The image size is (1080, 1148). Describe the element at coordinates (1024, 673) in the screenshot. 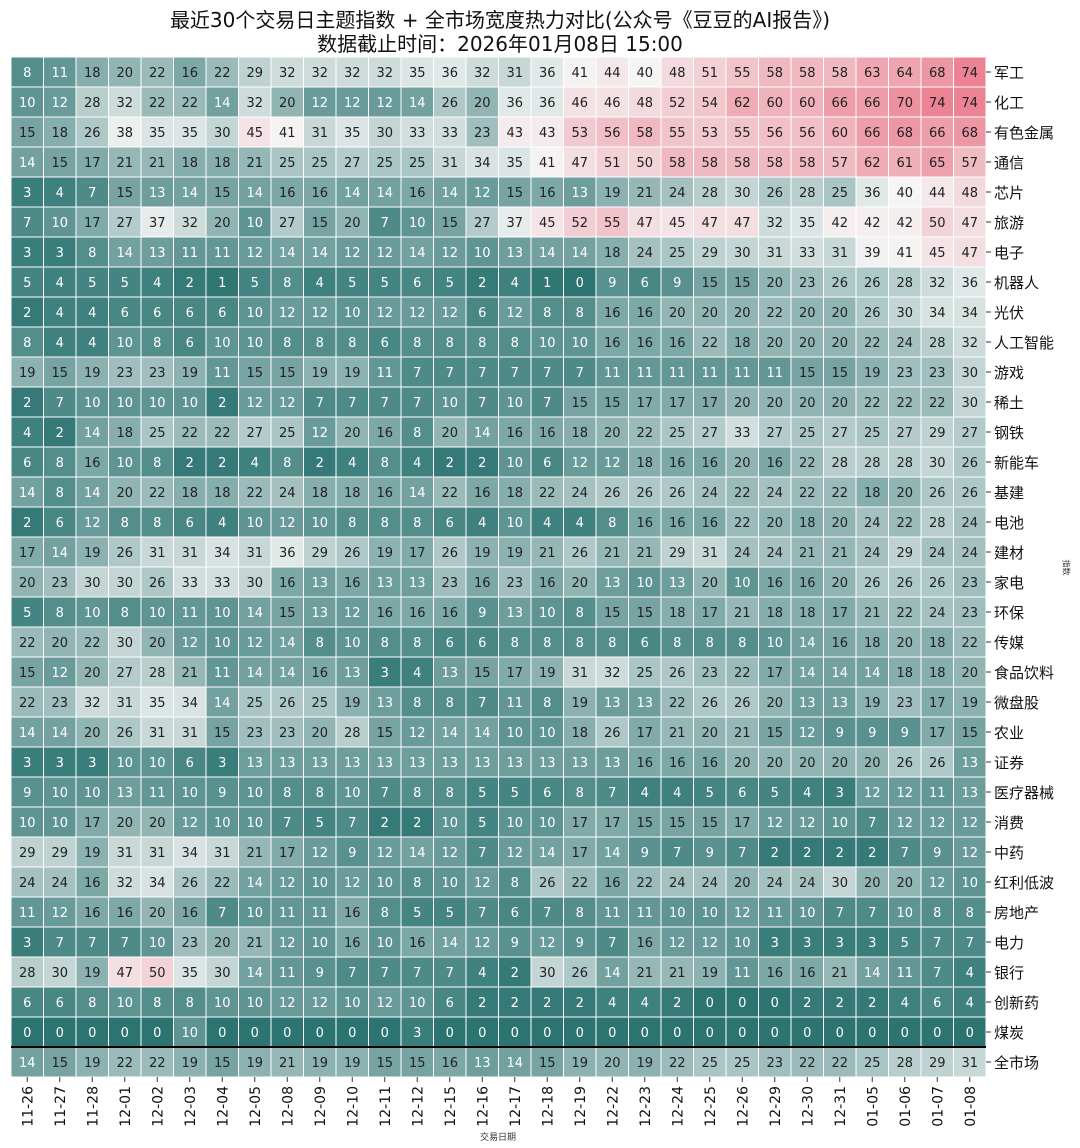

I see `y-tick-label: 食品饮料` at that location.